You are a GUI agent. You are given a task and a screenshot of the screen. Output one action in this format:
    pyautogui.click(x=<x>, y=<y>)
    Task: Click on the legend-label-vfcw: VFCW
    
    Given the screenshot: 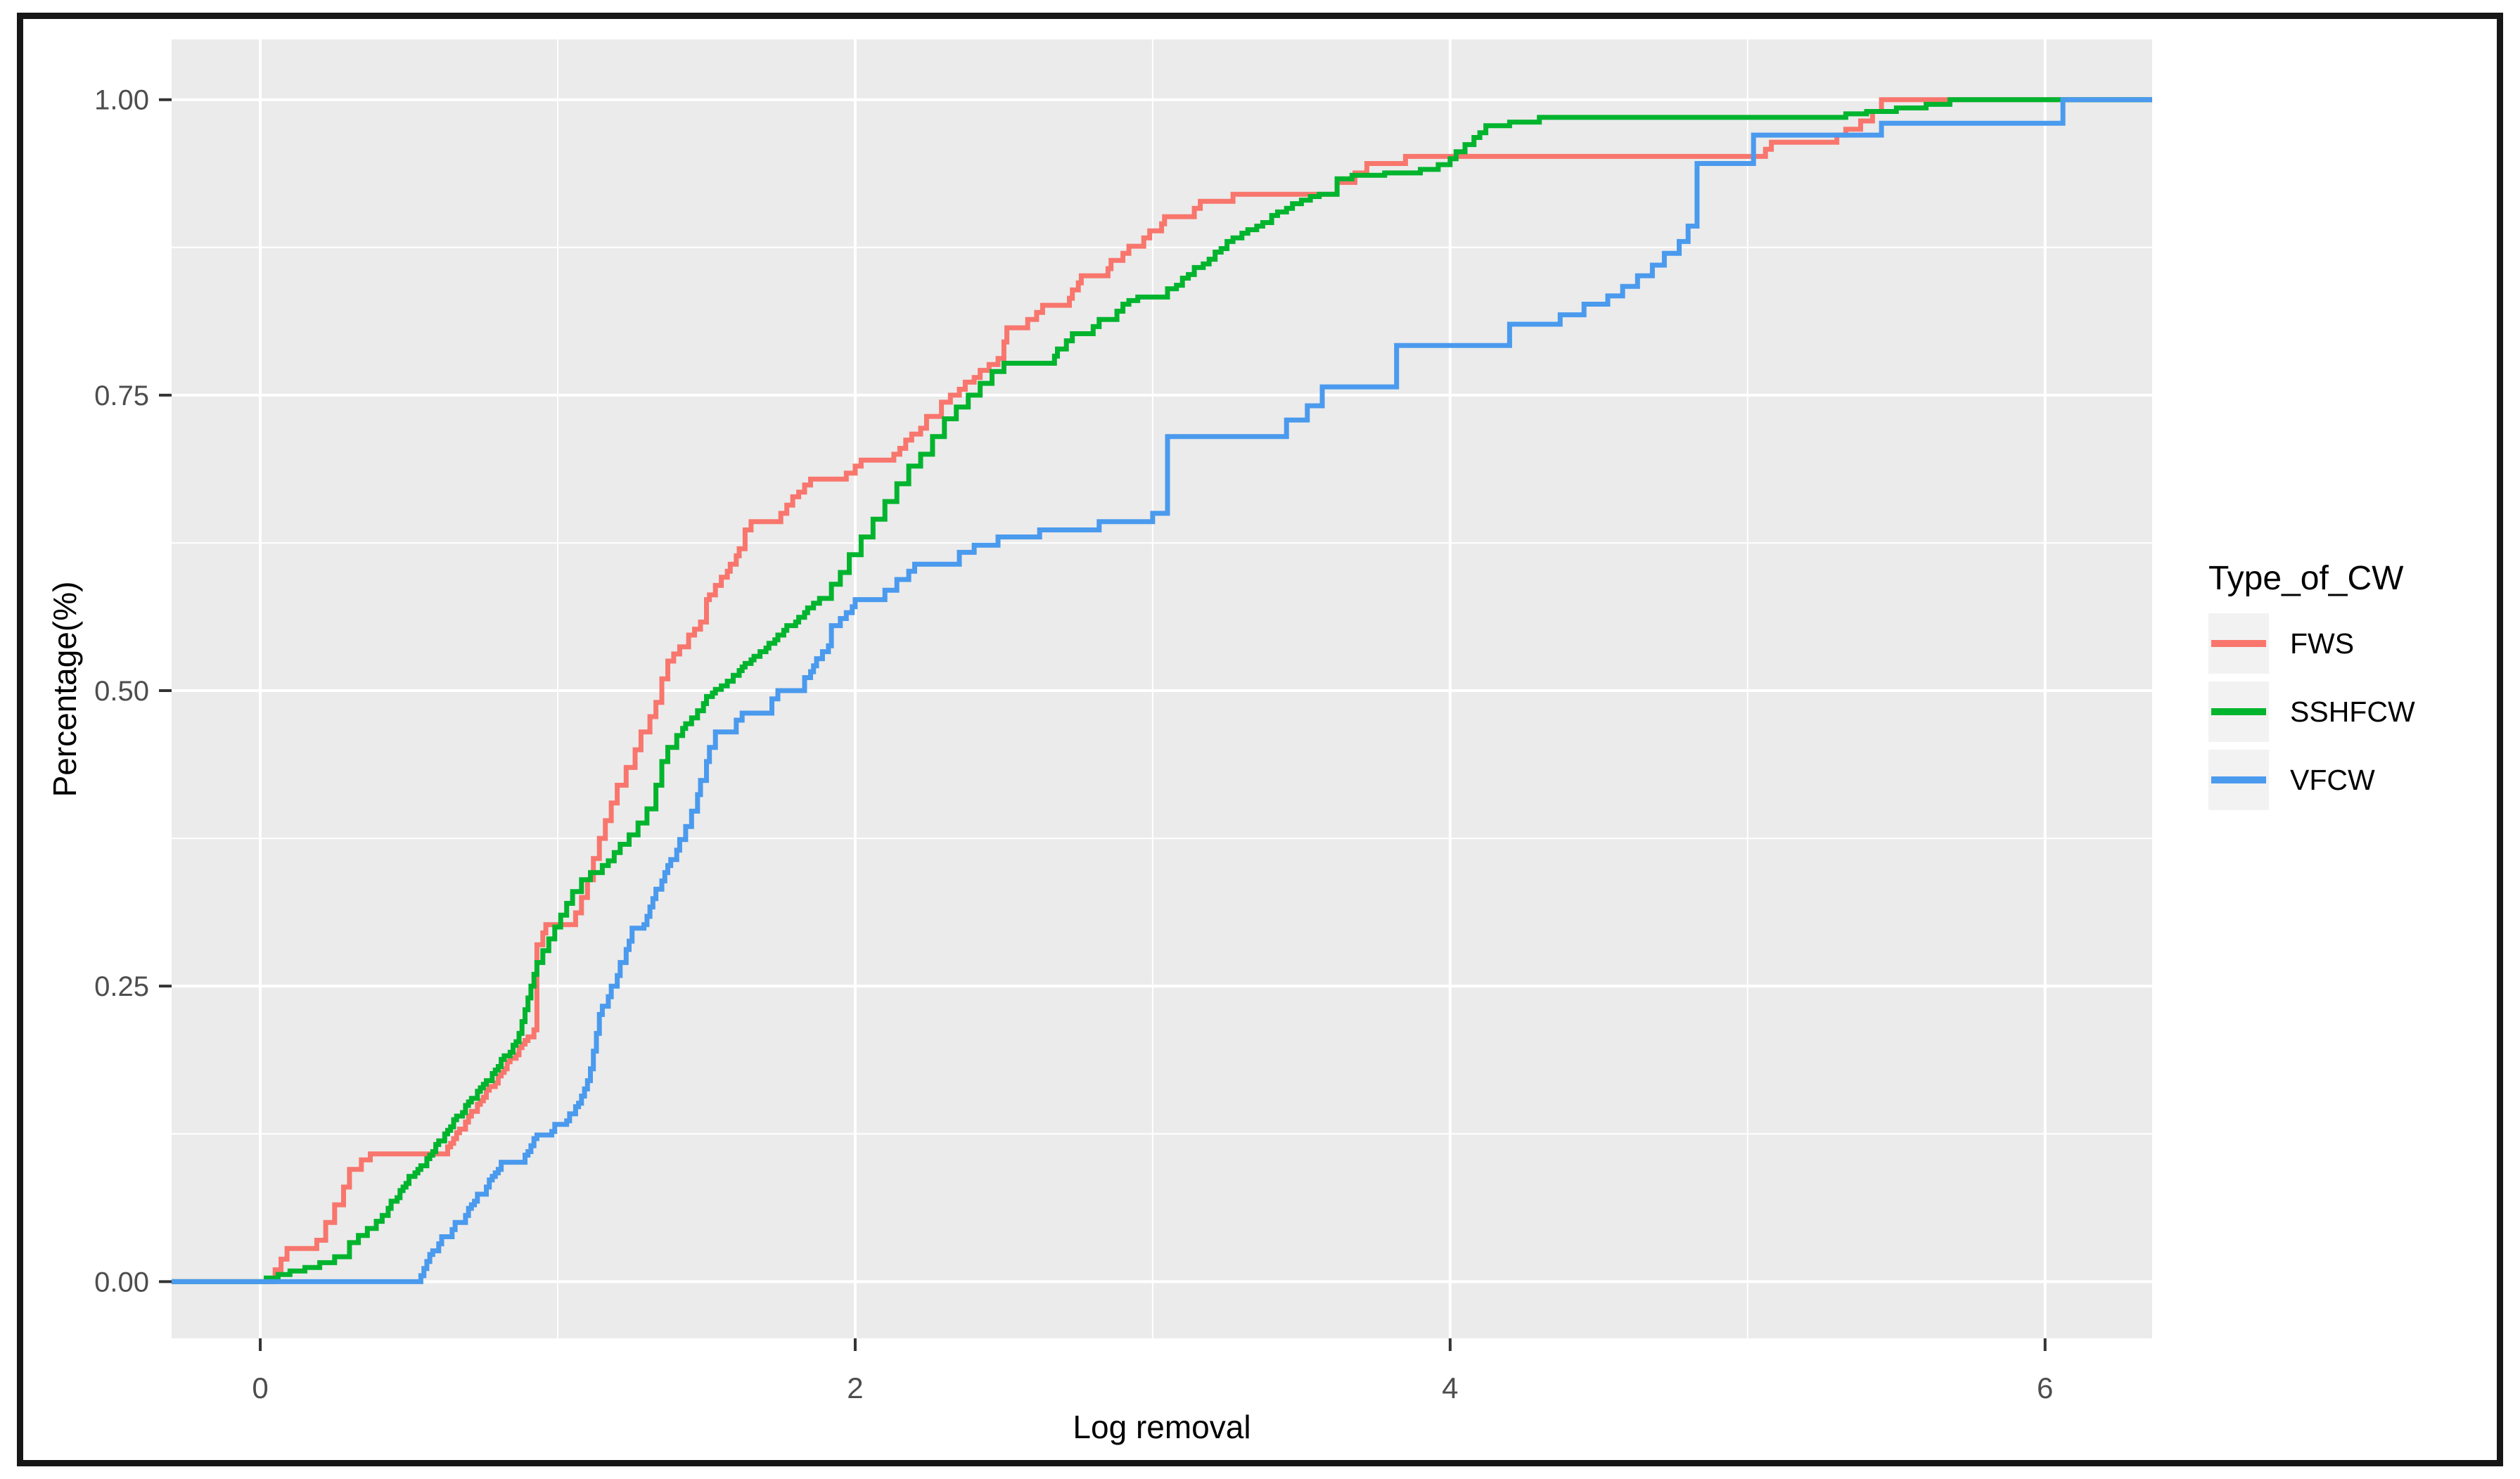 What is the action you would take?
    pyautogui.click(x=2332, y=780)
    